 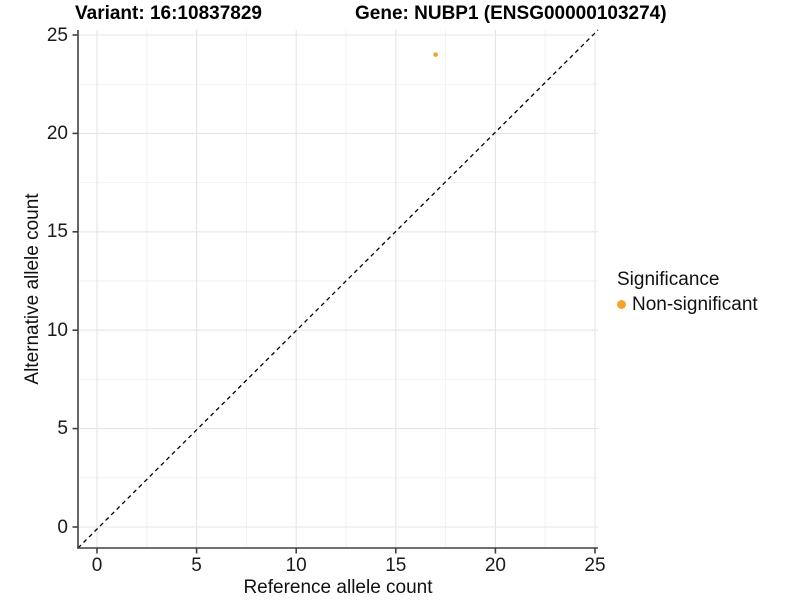 I want to click on legend-key-dot-icon, so click(x=621, y=304).